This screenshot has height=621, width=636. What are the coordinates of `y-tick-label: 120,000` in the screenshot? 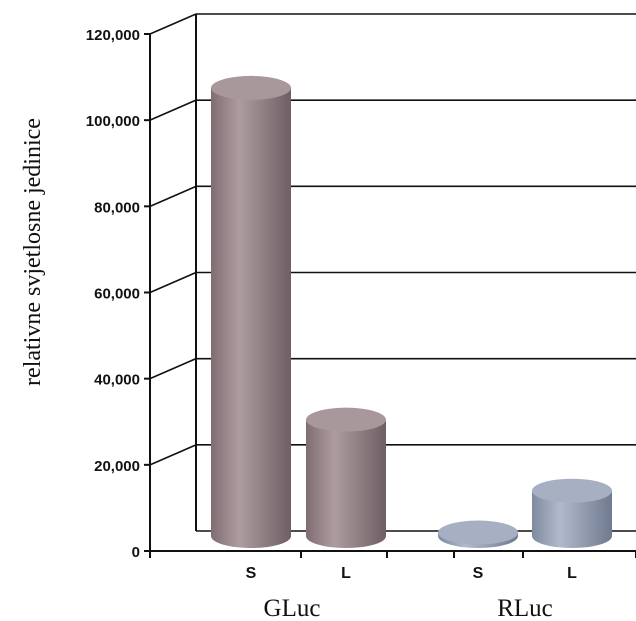 It's located at (113, 35).